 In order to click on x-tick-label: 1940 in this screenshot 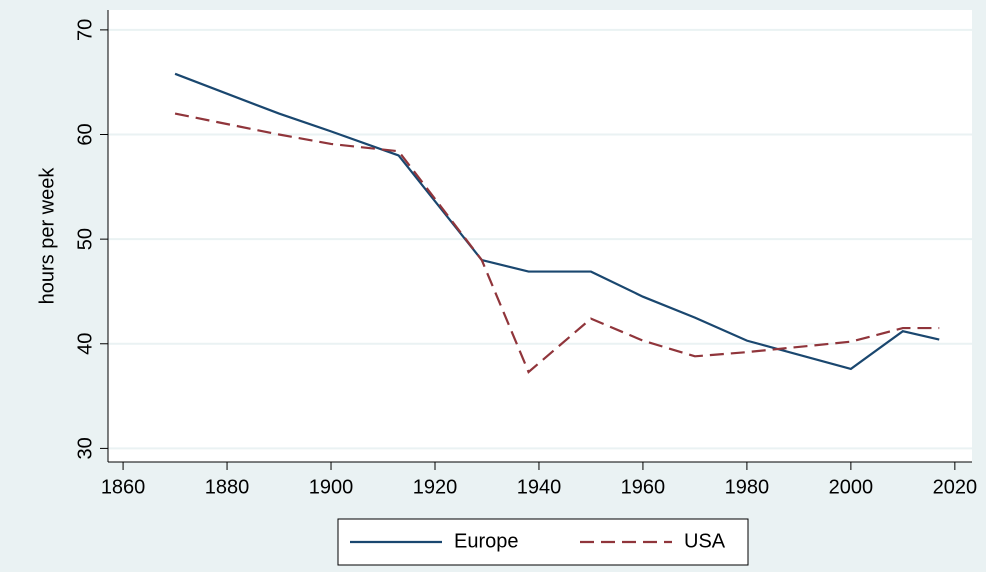, I will do `click(539, 487)`.